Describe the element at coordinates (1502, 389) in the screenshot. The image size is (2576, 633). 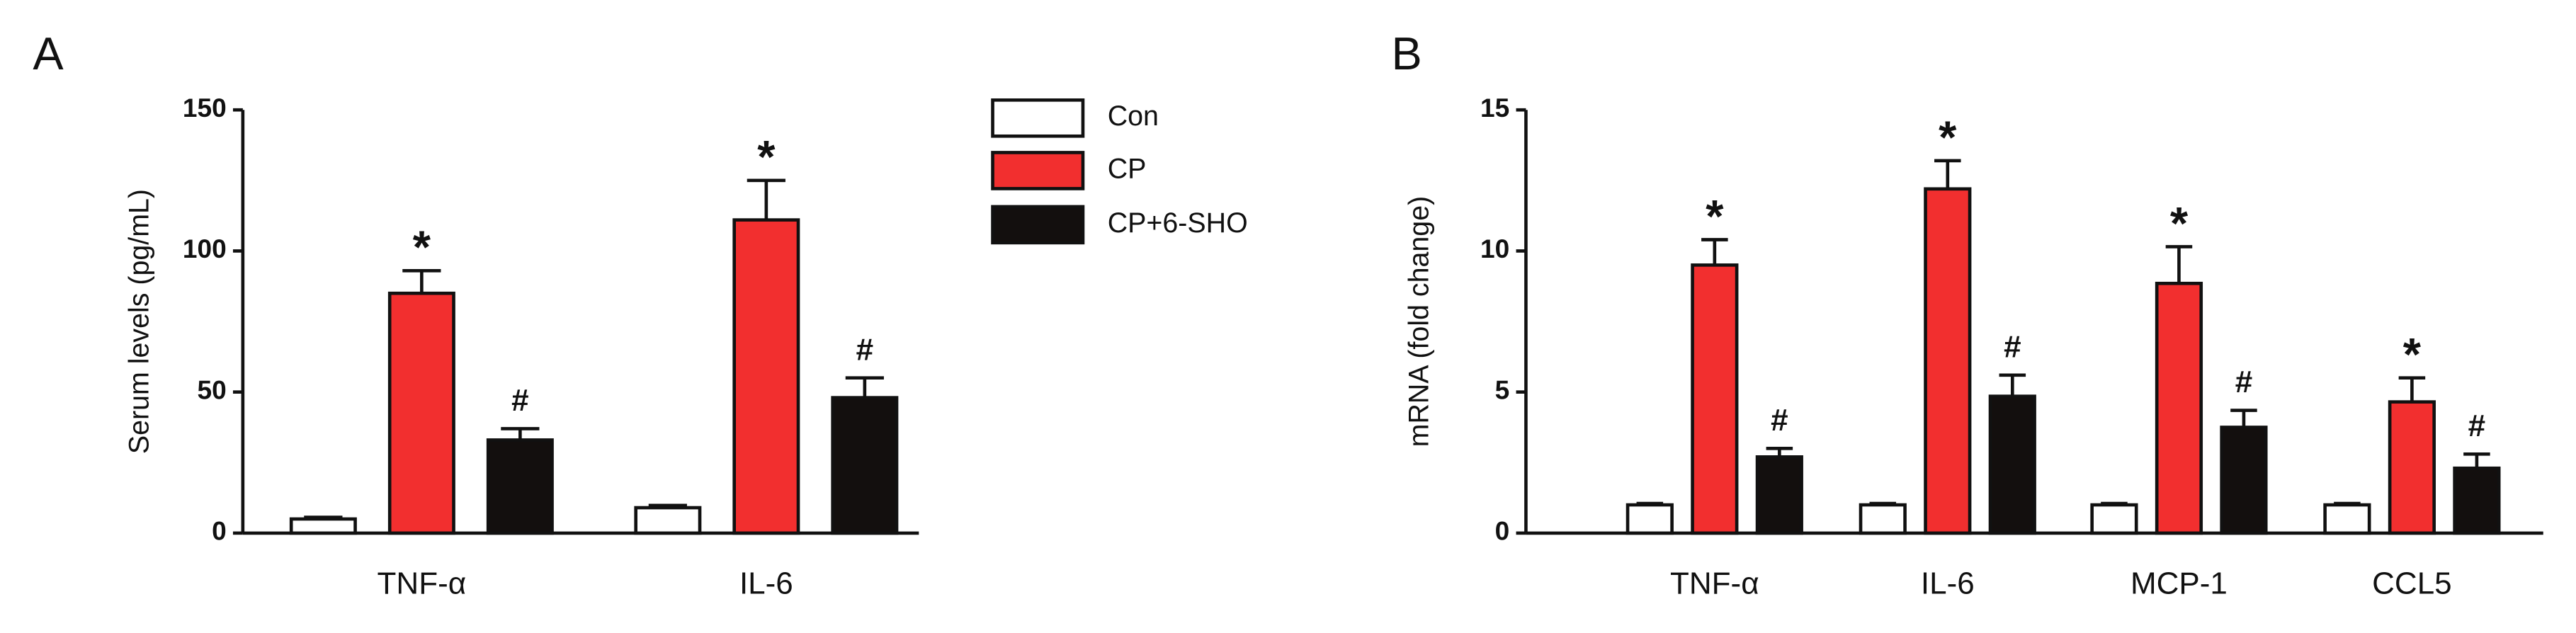
I see `y-tick-label: 5` at that location.